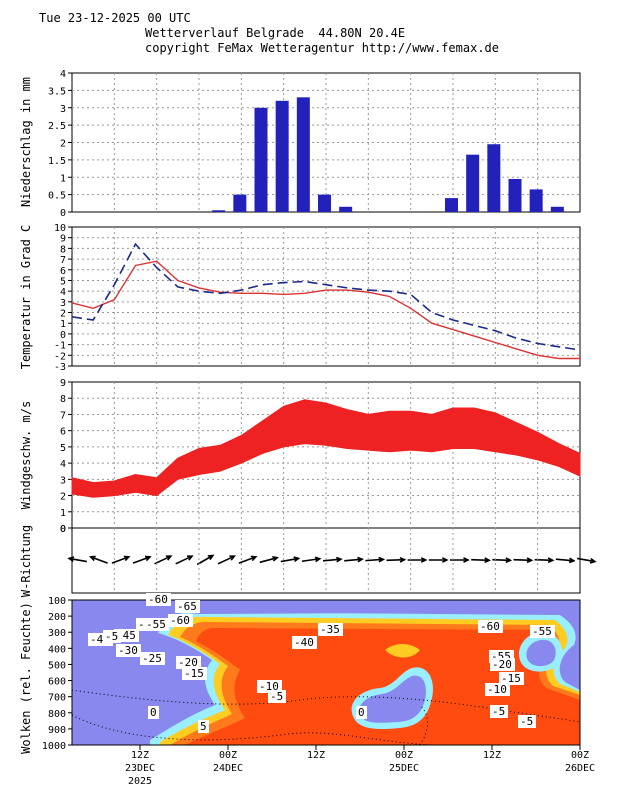 The image size is (618, 800). I want to click on wind-ytick-label: 8, so click(63, 399).